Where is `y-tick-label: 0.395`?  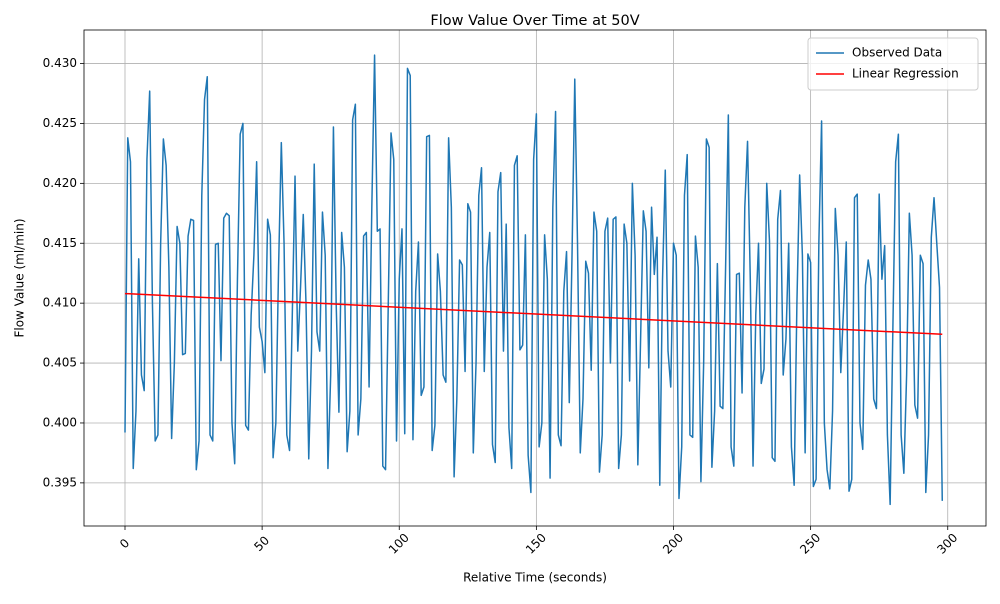
y-tick-label: 0.395 is located at coordinates (60, 482).